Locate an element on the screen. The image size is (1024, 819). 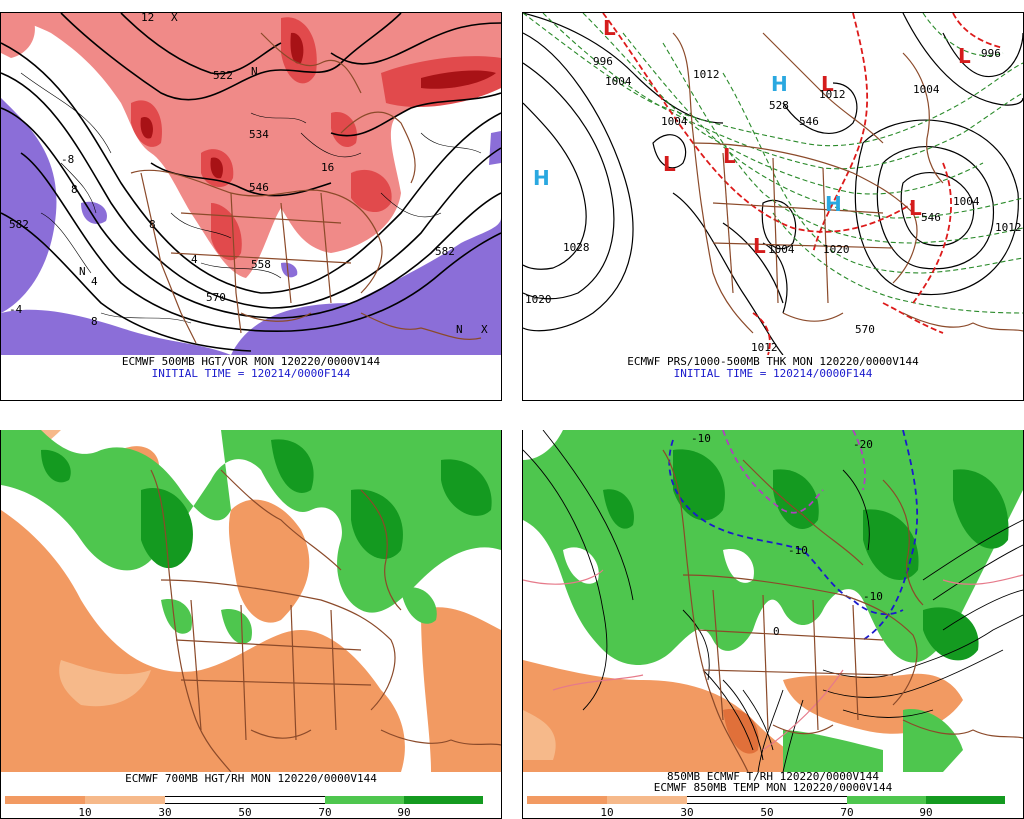
label-534: 534 is located at coordinates (259, 134).